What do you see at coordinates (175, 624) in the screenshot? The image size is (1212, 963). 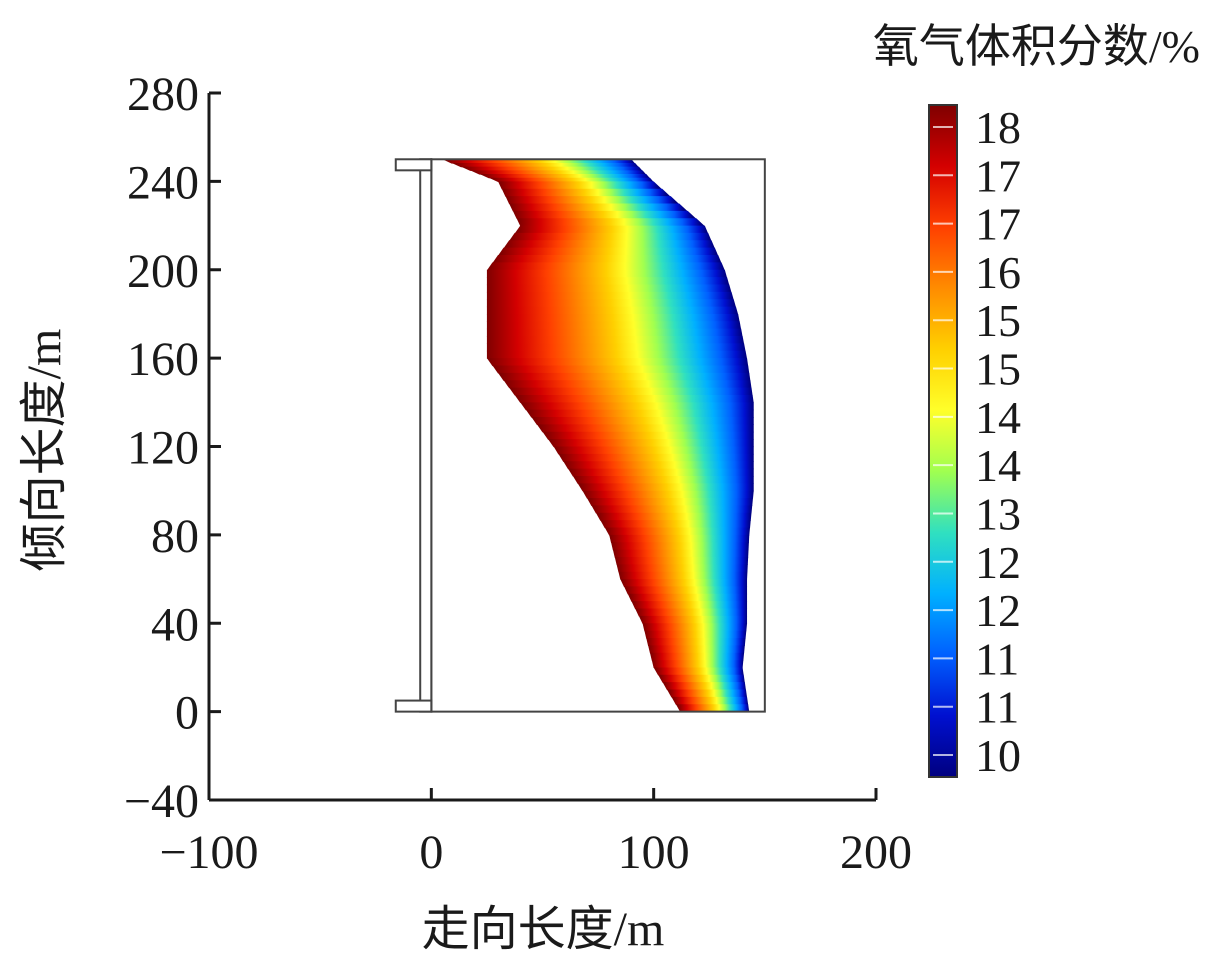 I see `y-tick-label: 40` at bounding box center [175, 624].